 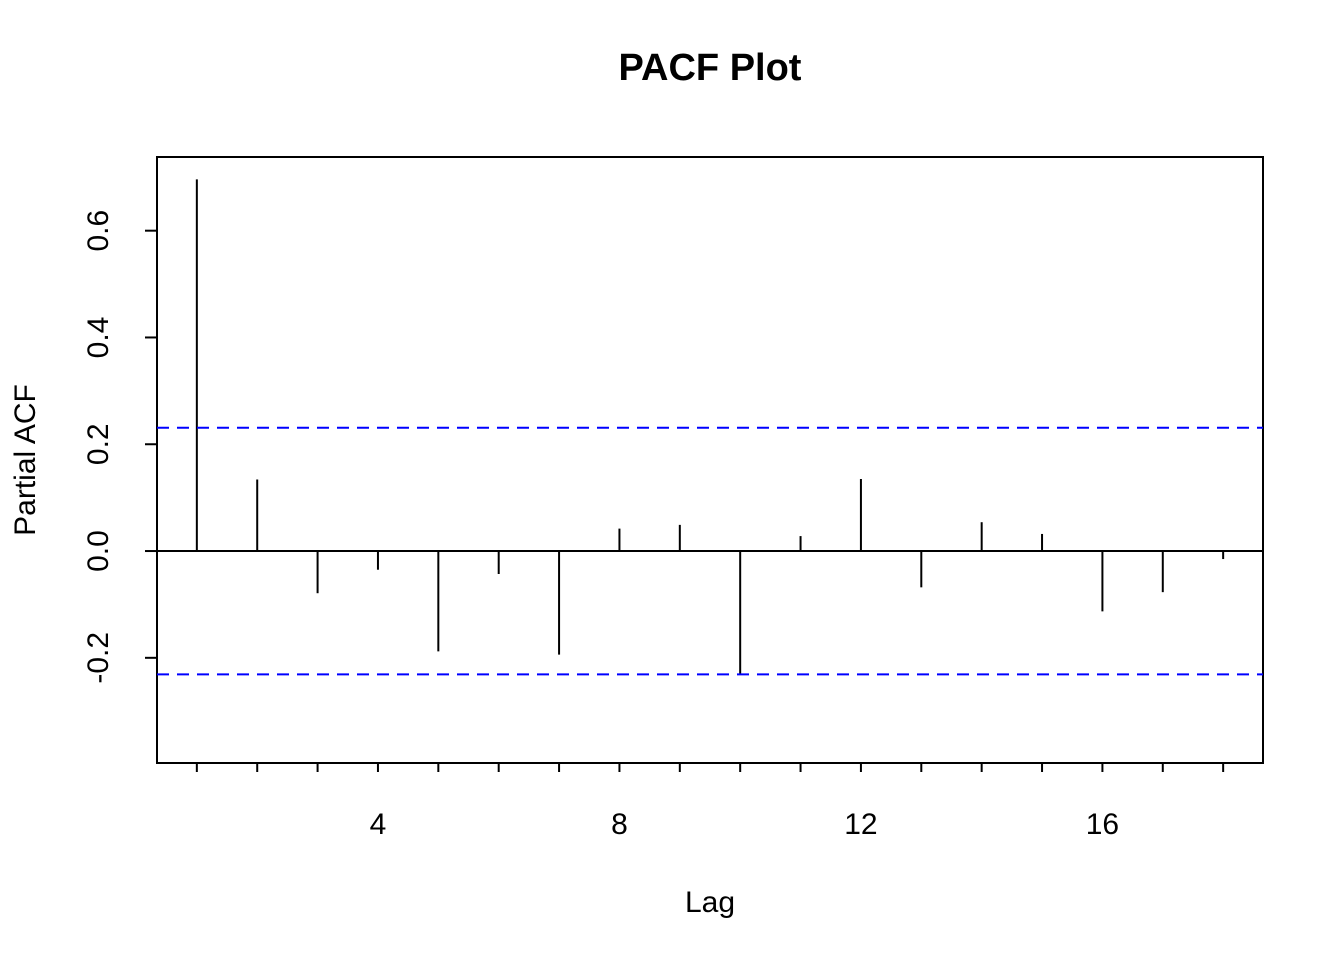 What do you see at coordinates (25, 460) in the screenshot?
I see `y-axis-title: Partial ACF` at bounding box center [25, 460].